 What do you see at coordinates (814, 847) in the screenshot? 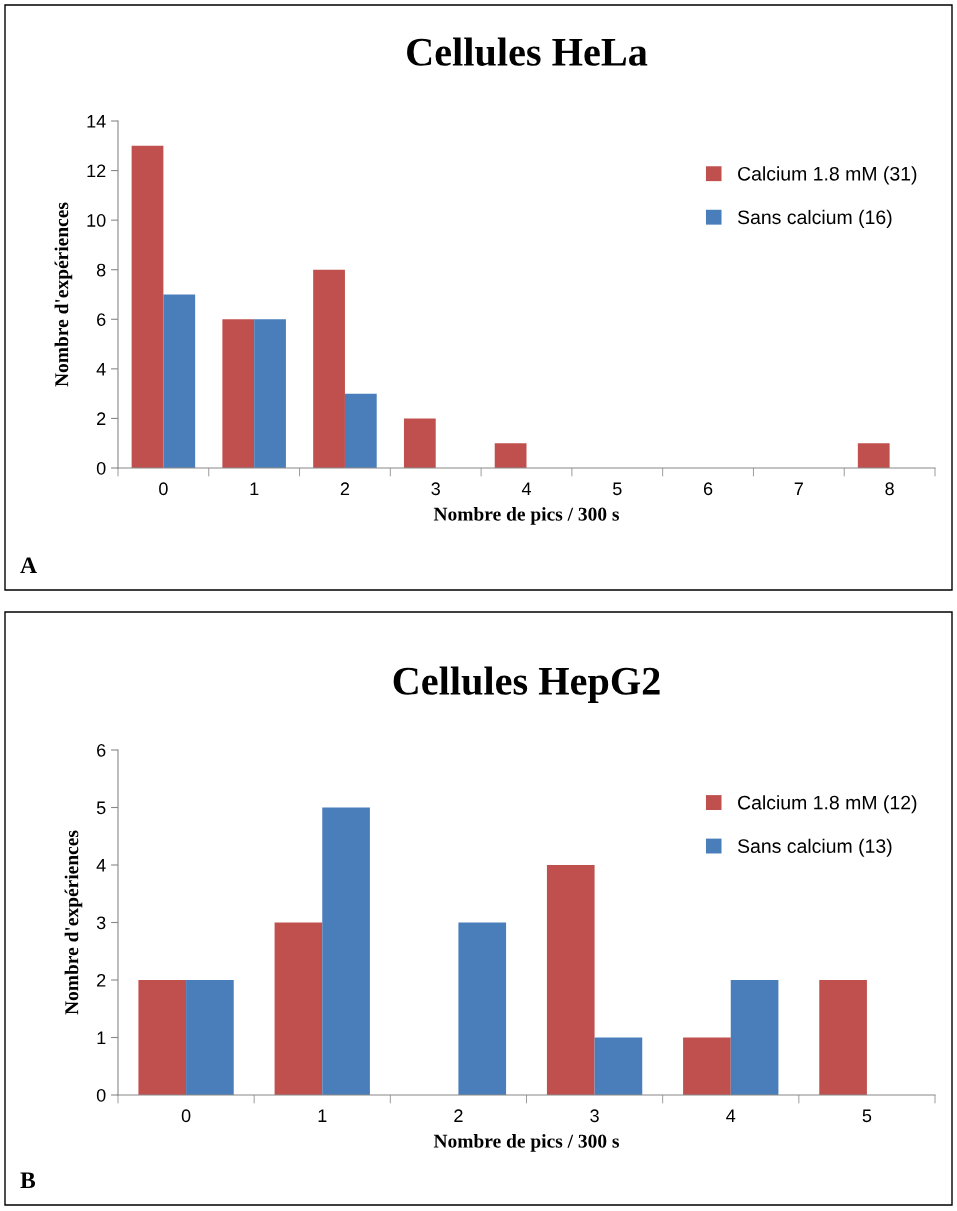
I see `legend-label: Sans calcium (13)` at bounding box center [814, 847].